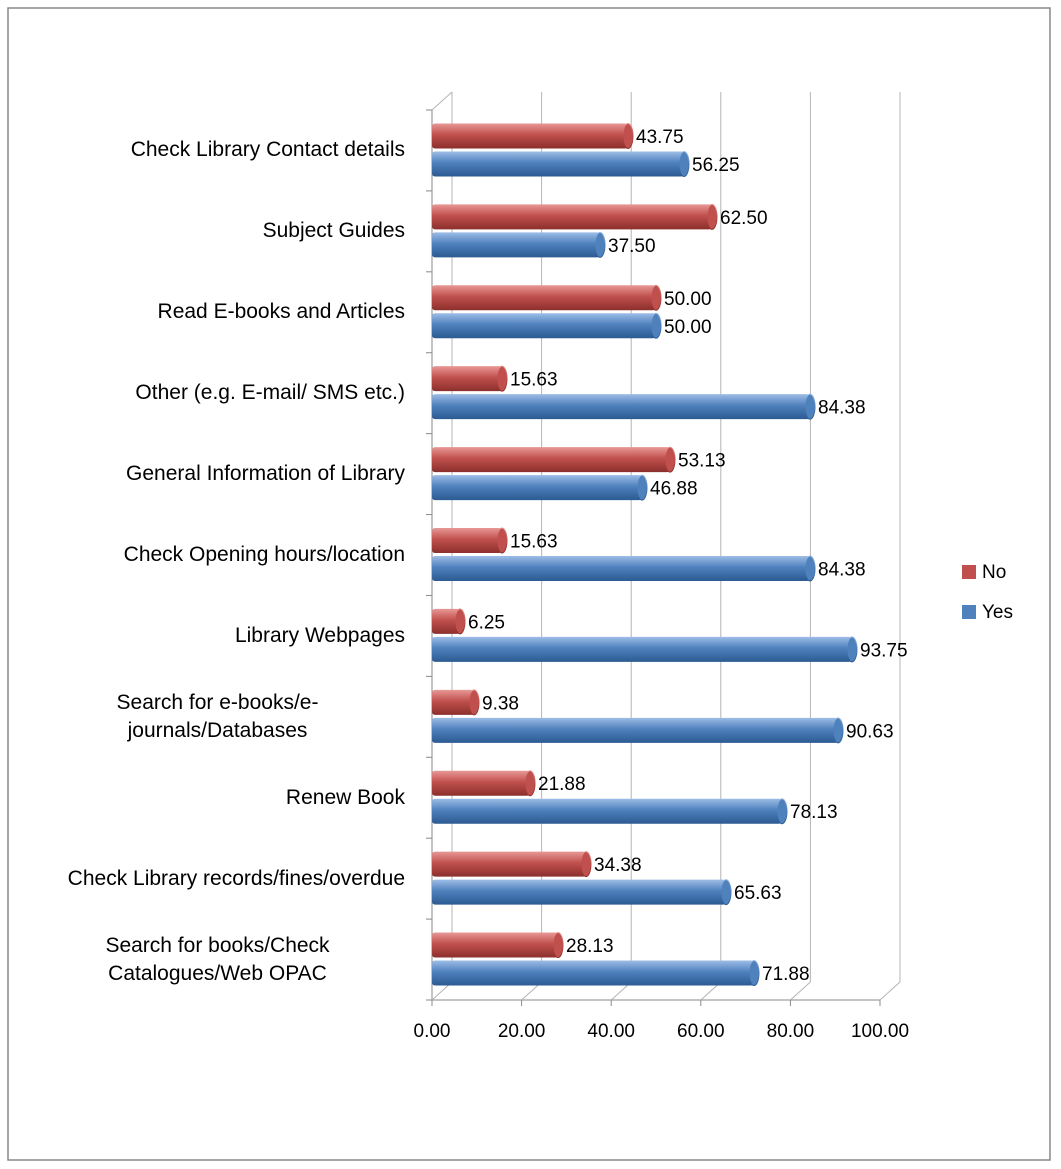 The image size is (1061, 1169). What do you see at coordinates (590, 946) in the screenshot?
I see `data-label: 28.13` at bounding box center [590, 946].